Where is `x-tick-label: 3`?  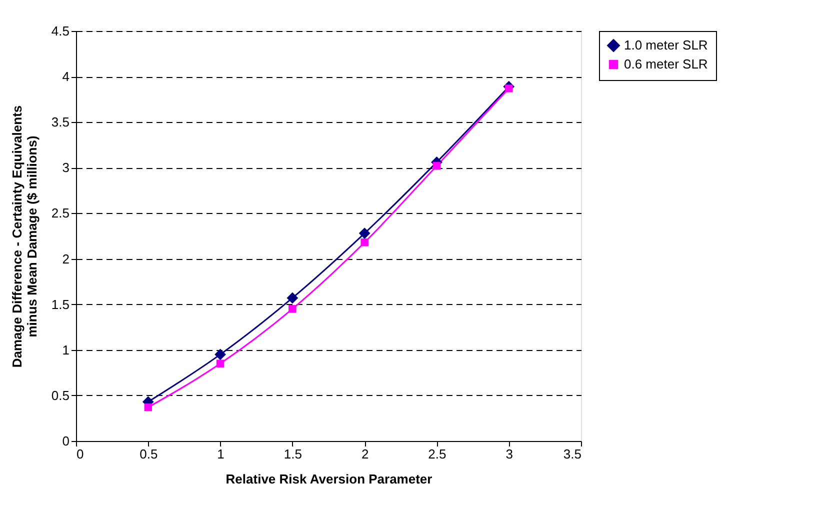
x-tick-label: 3 is located at coordinates (509, 454).